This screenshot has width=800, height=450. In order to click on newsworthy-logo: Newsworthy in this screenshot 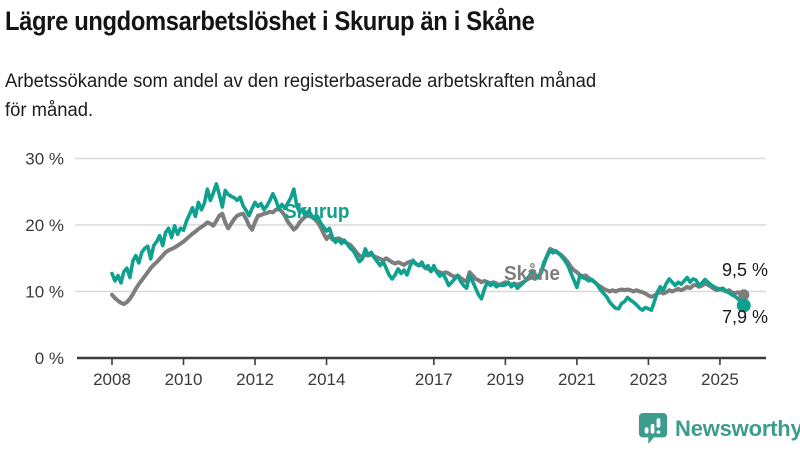, I will do `click(719, 428)`.